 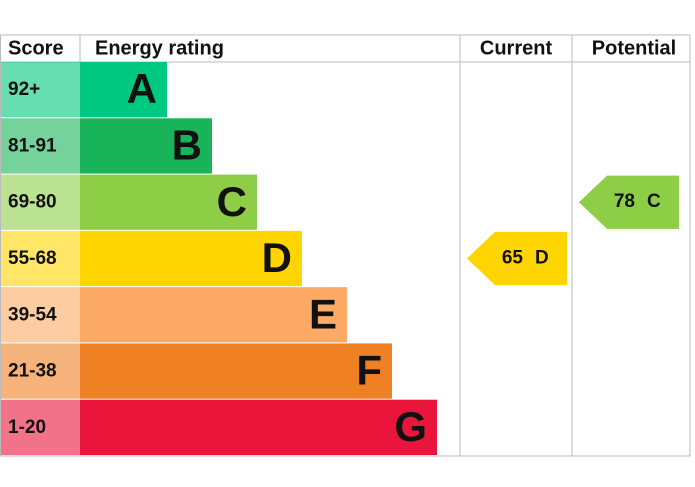 What do you see at coordinates (634, 48) in the screenshot?
I see `header-potential: Potential` at bounding box center [634, 48].